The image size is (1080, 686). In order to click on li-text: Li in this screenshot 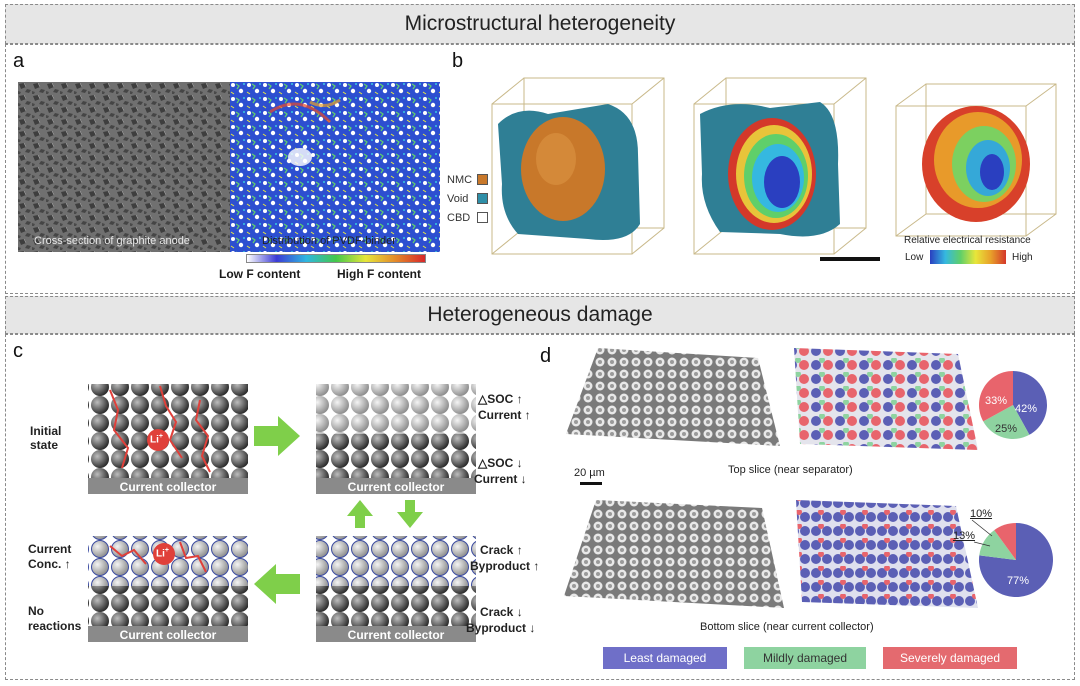, I will do `click(154, 440)`.